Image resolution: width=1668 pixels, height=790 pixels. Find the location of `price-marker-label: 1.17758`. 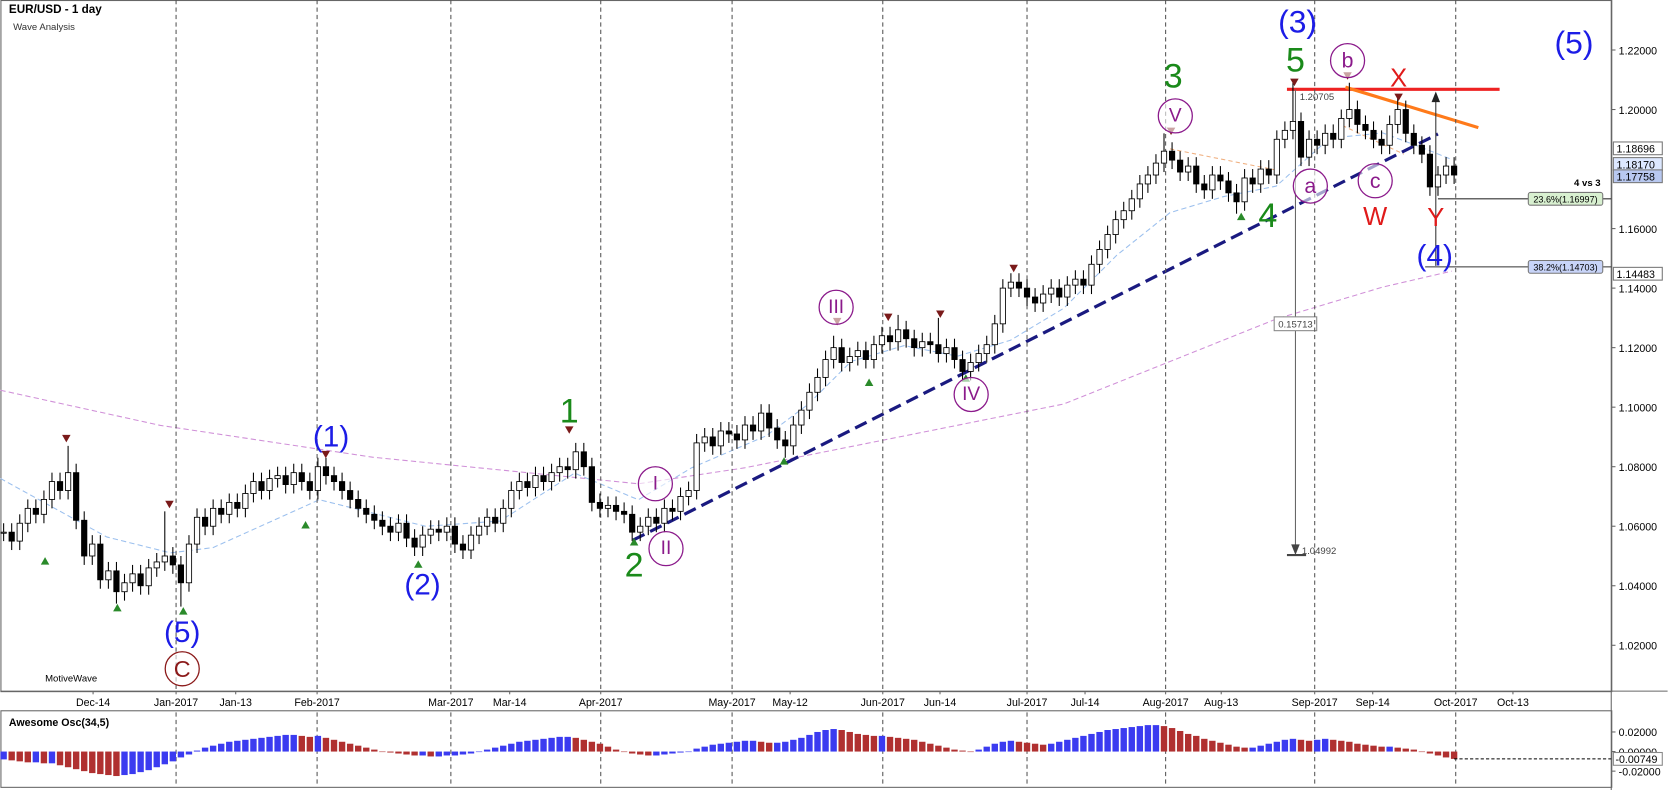

price-marker-label: 1.17758 is located at coordinates (1636, 178).